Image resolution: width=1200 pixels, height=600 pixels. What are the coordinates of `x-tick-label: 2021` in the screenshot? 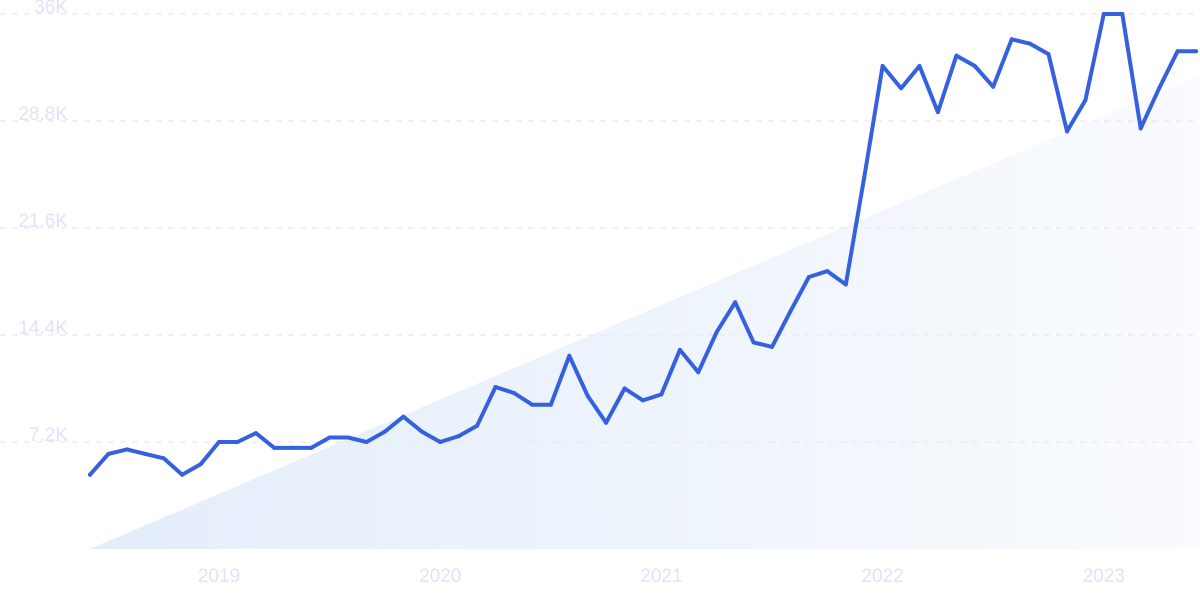 It's located at (661, 576).